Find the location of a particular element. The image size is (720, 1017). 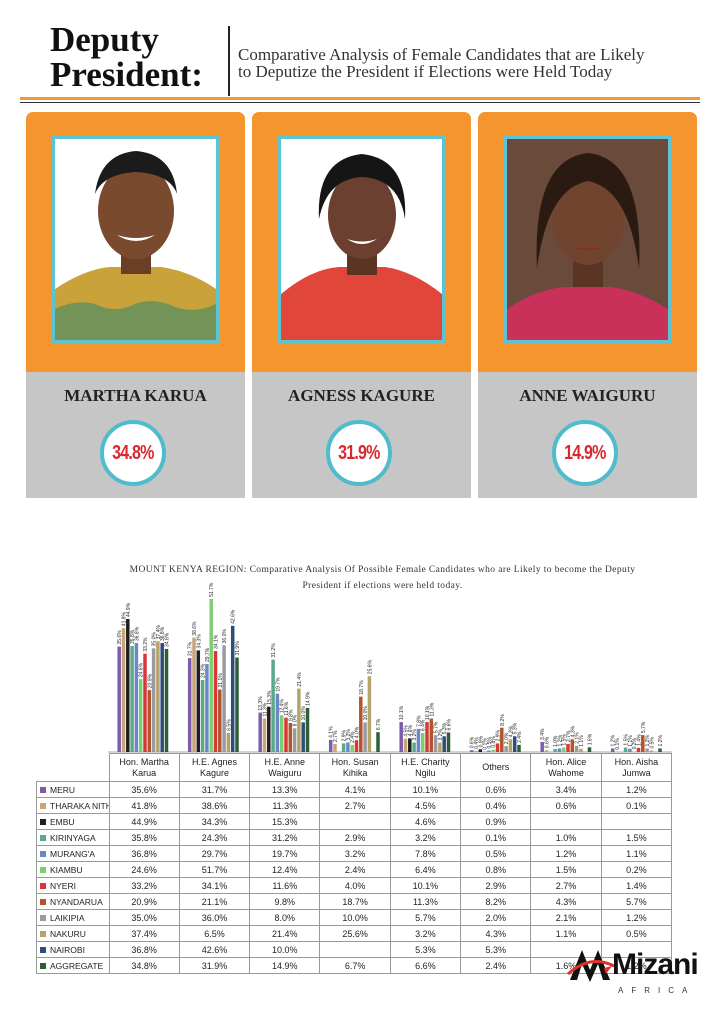

data-label: 4.1% is located at coordinates (332, 732).